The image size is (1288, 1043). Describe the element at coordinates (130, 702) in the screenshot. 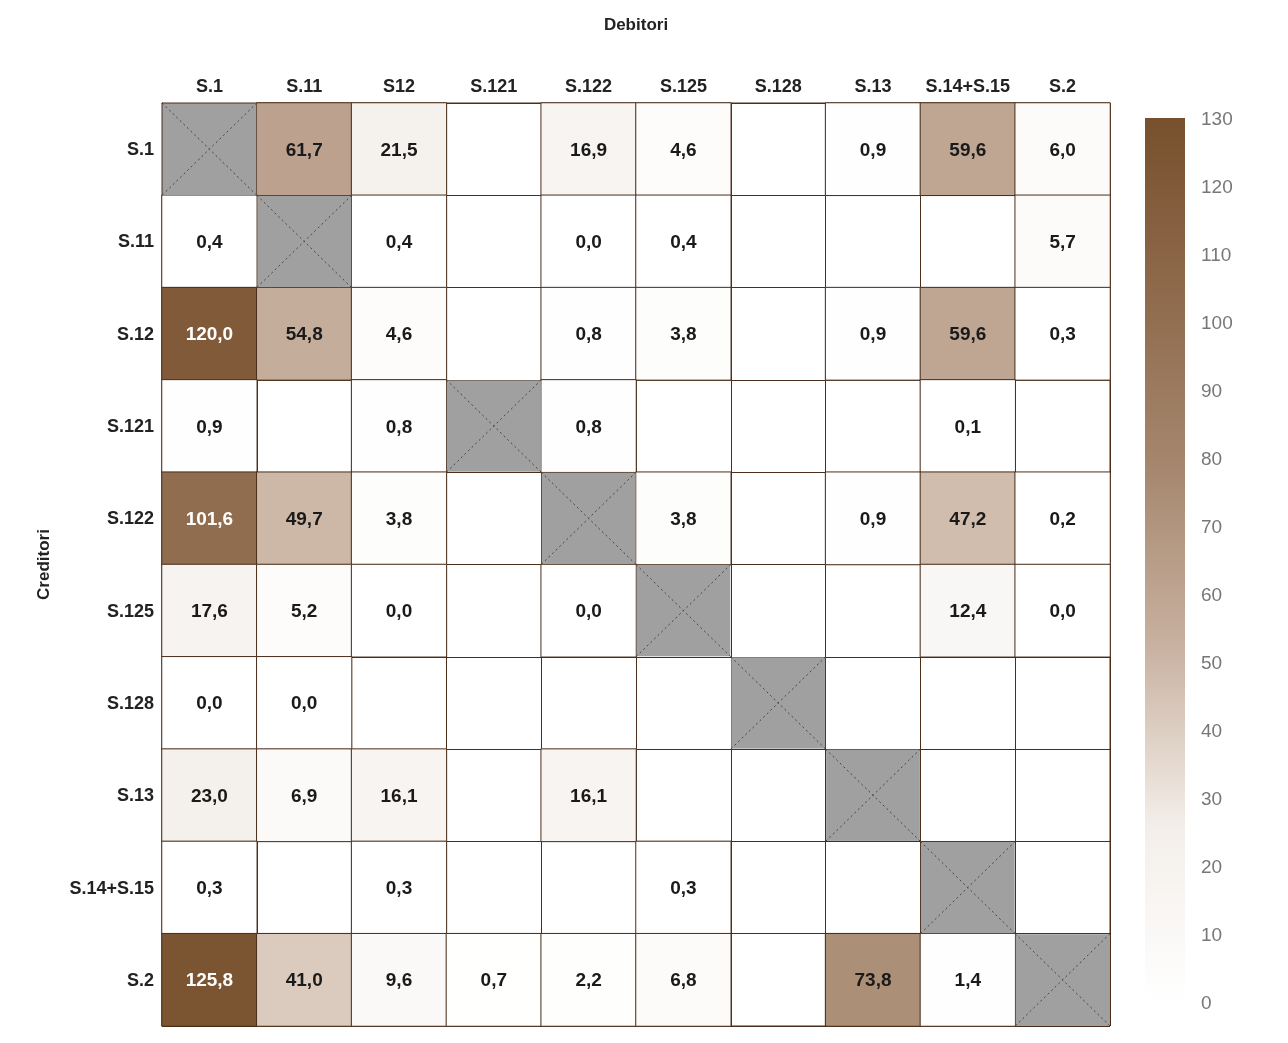

I see `y-tick-label: S.128` at that location.